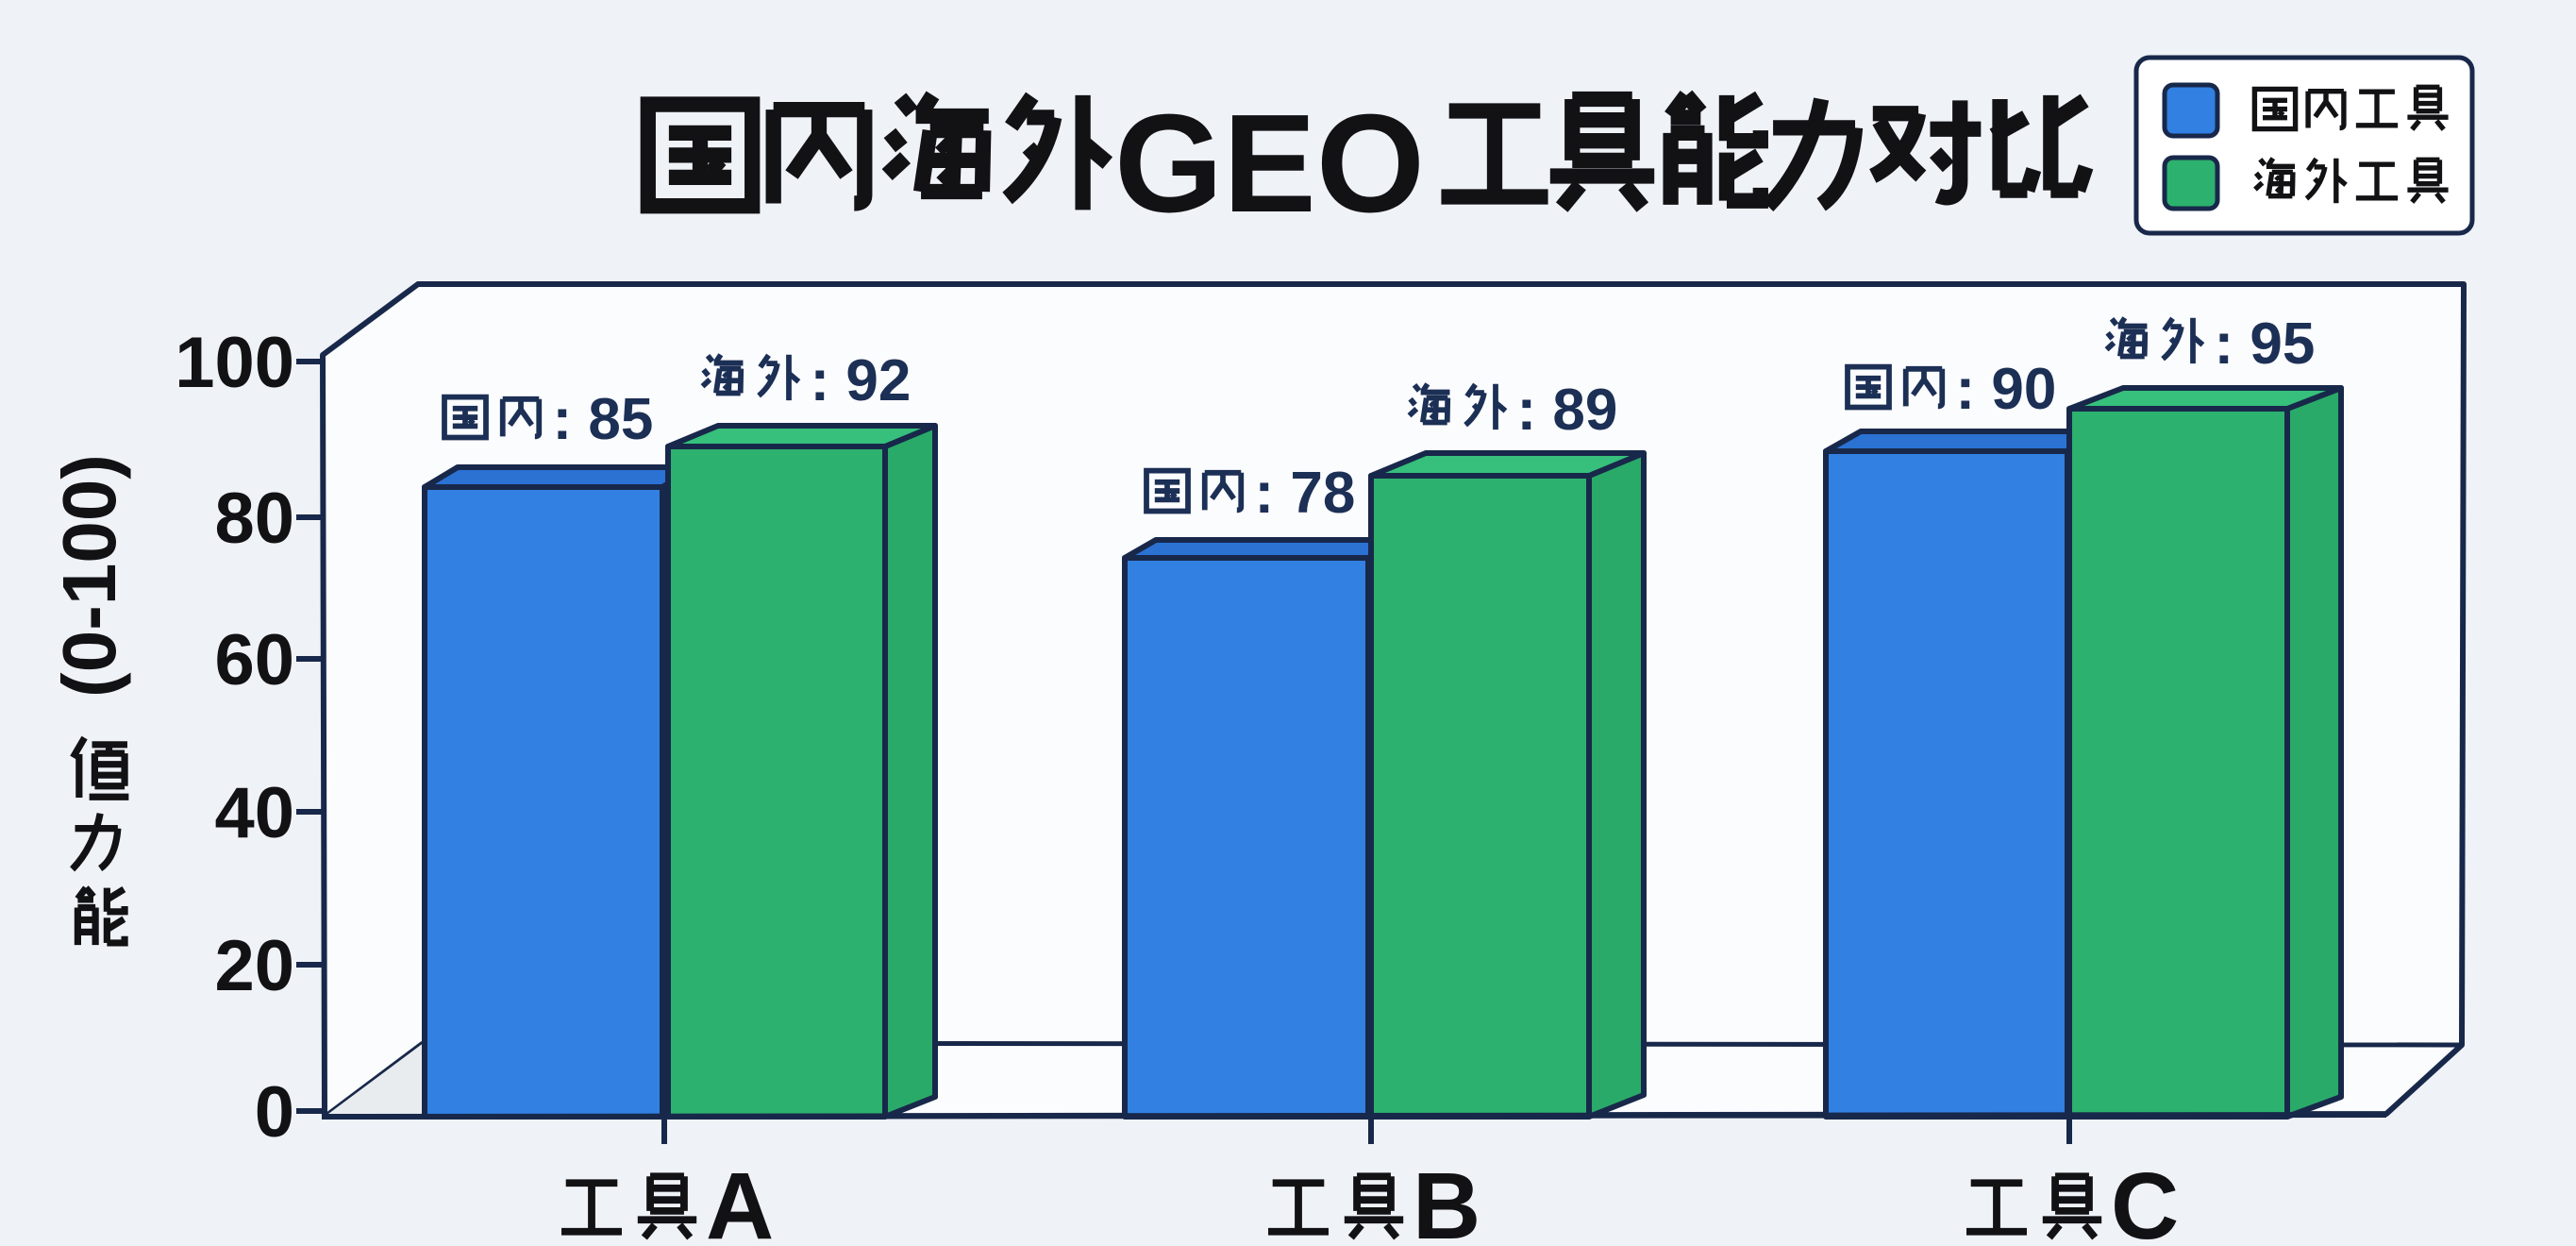 The image size is (2576, 1246). What do you see at coordinates (254, 813) in the screenshot?
I see `svg-text: 40` at bounding box center [254, 813].